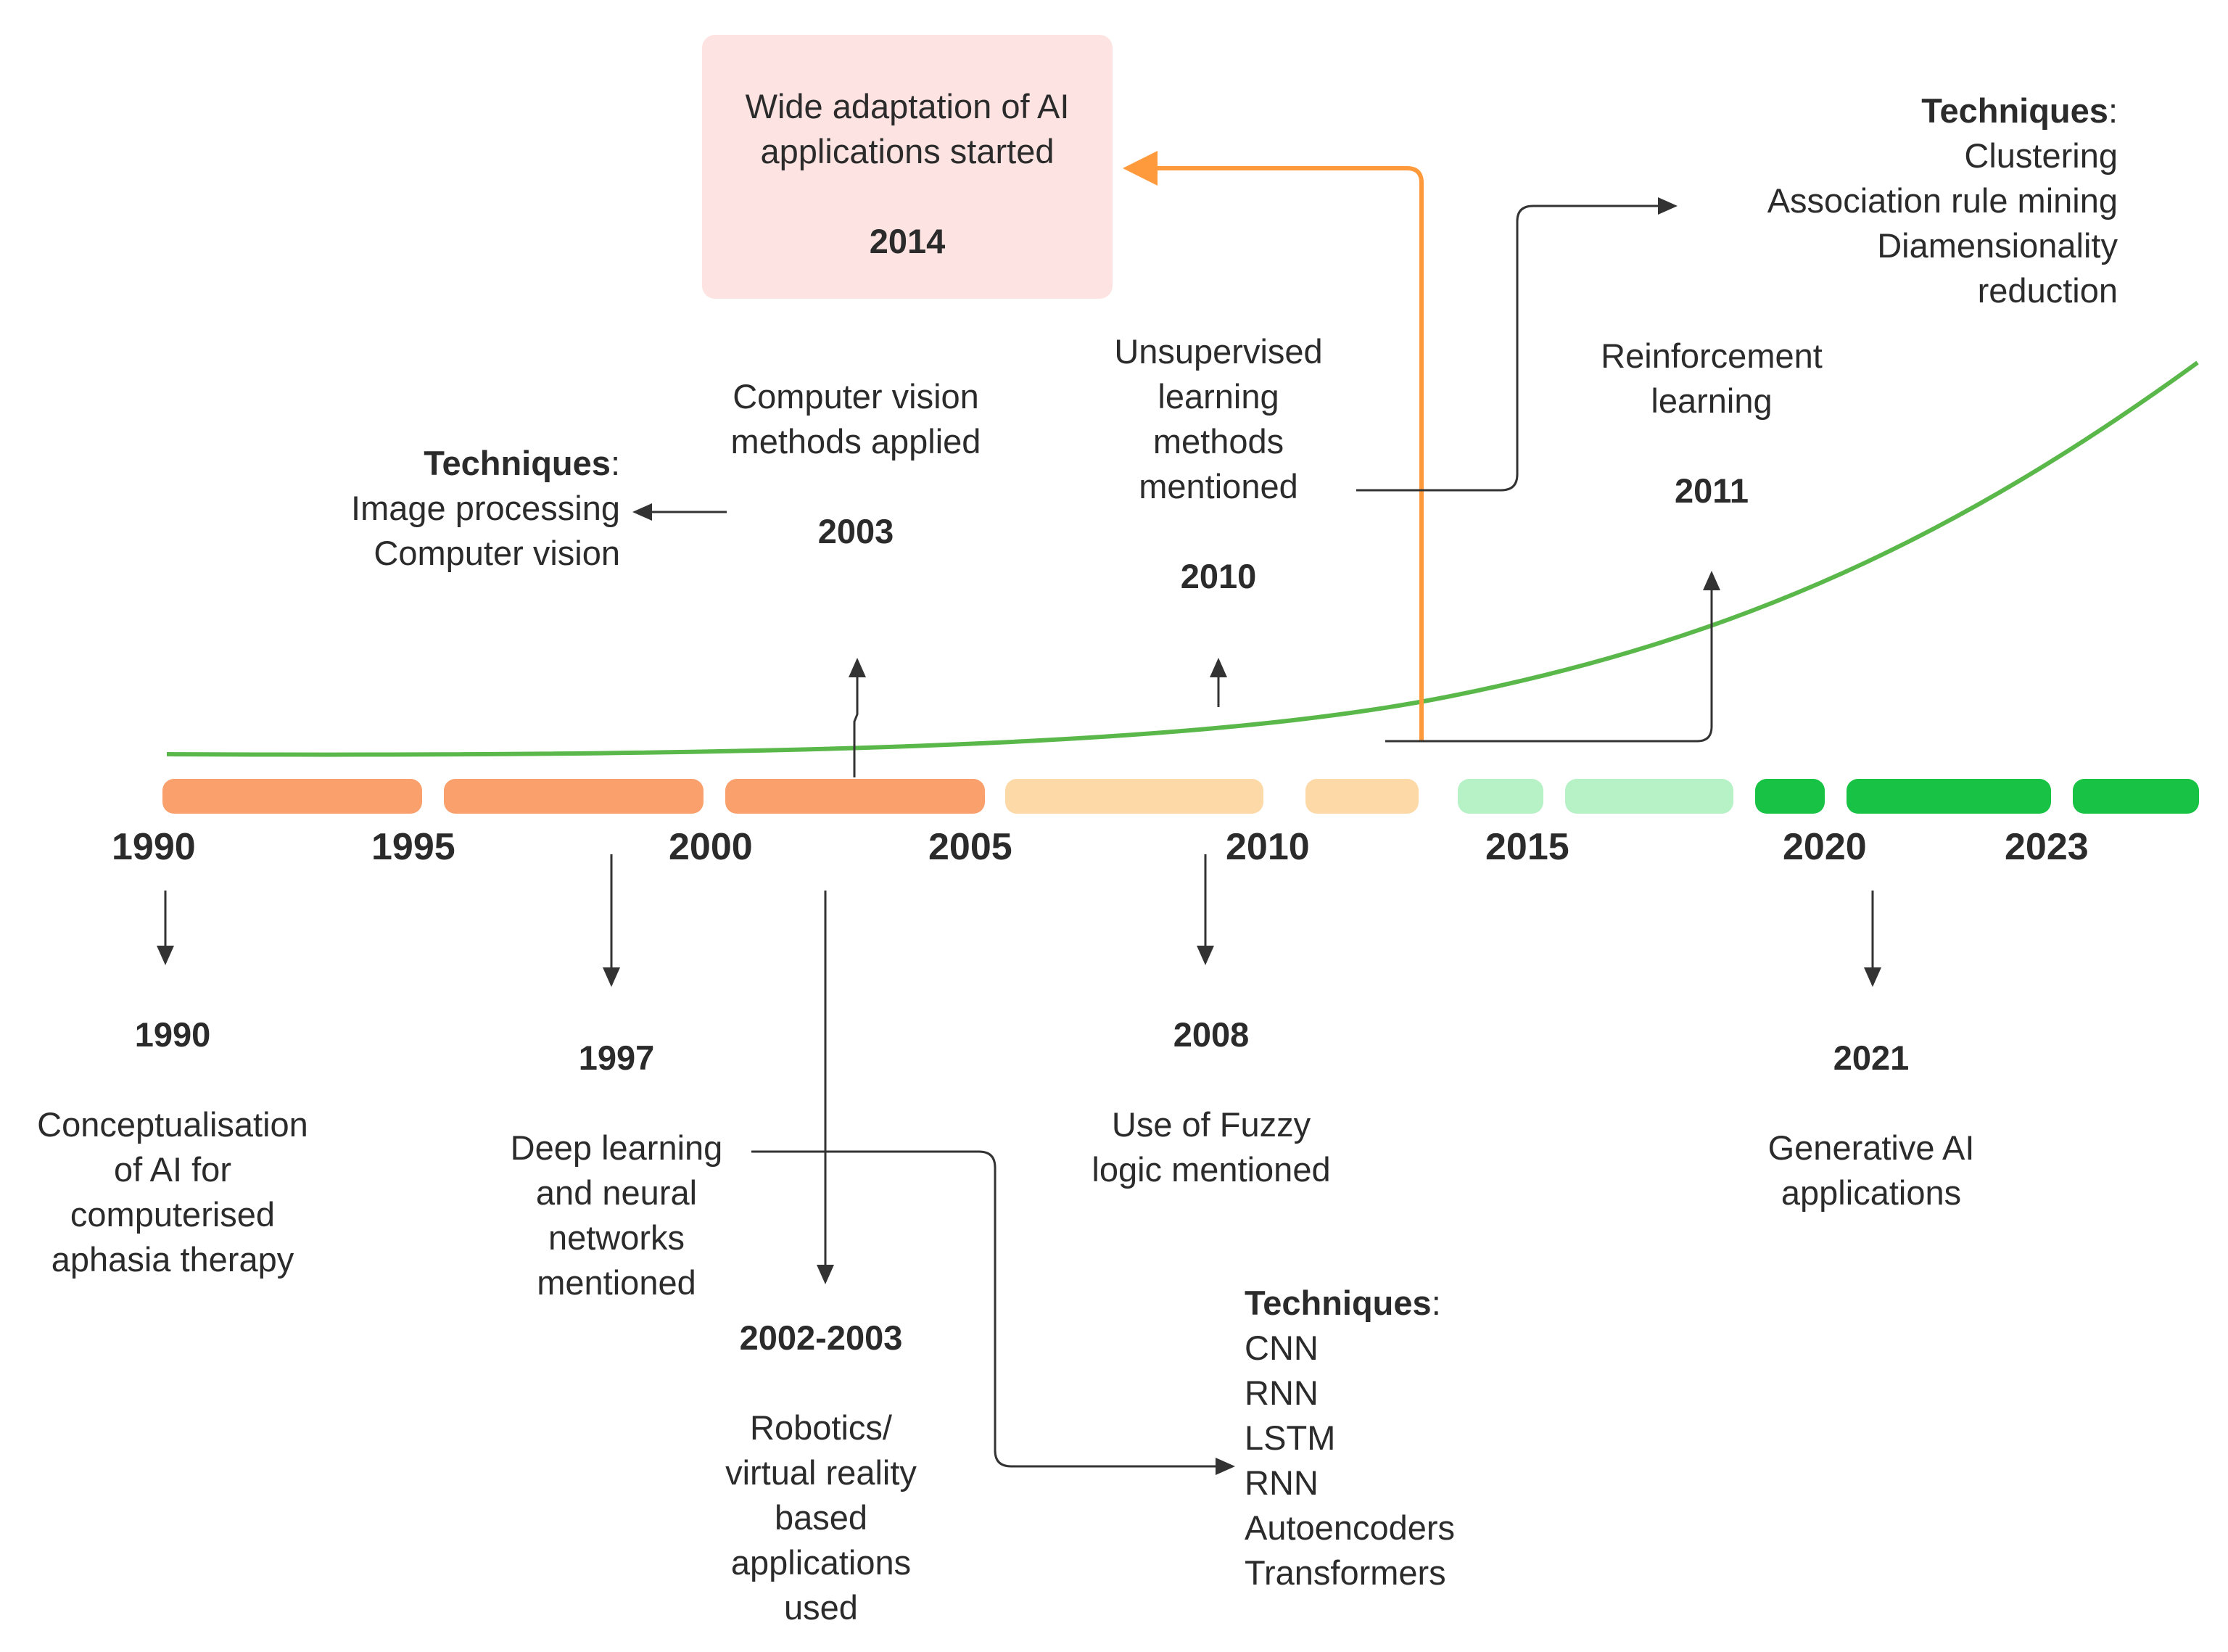 The image size is (2228, 1652). I want to click on techniques-dl-item: Transformers, so click(1345, 1572).